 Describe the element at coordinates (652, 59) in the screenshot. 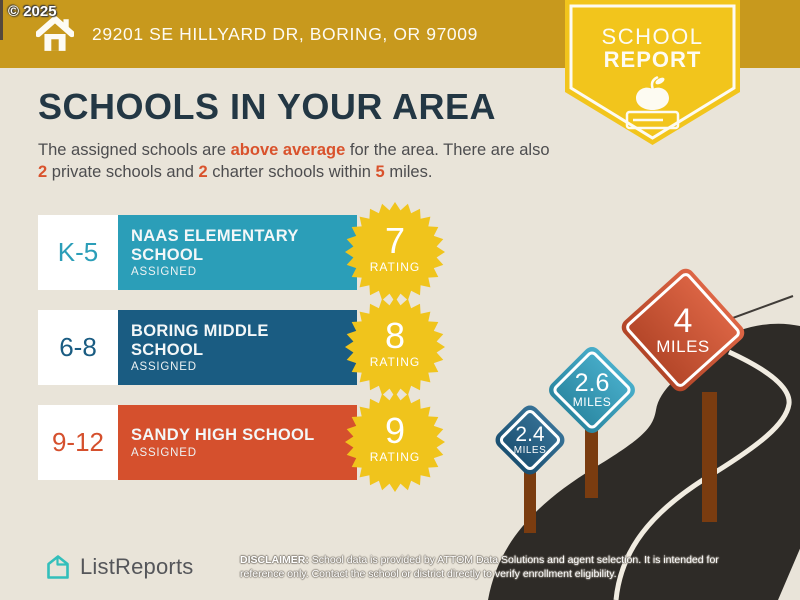

I see `badge-line2: REPORT` at that location.